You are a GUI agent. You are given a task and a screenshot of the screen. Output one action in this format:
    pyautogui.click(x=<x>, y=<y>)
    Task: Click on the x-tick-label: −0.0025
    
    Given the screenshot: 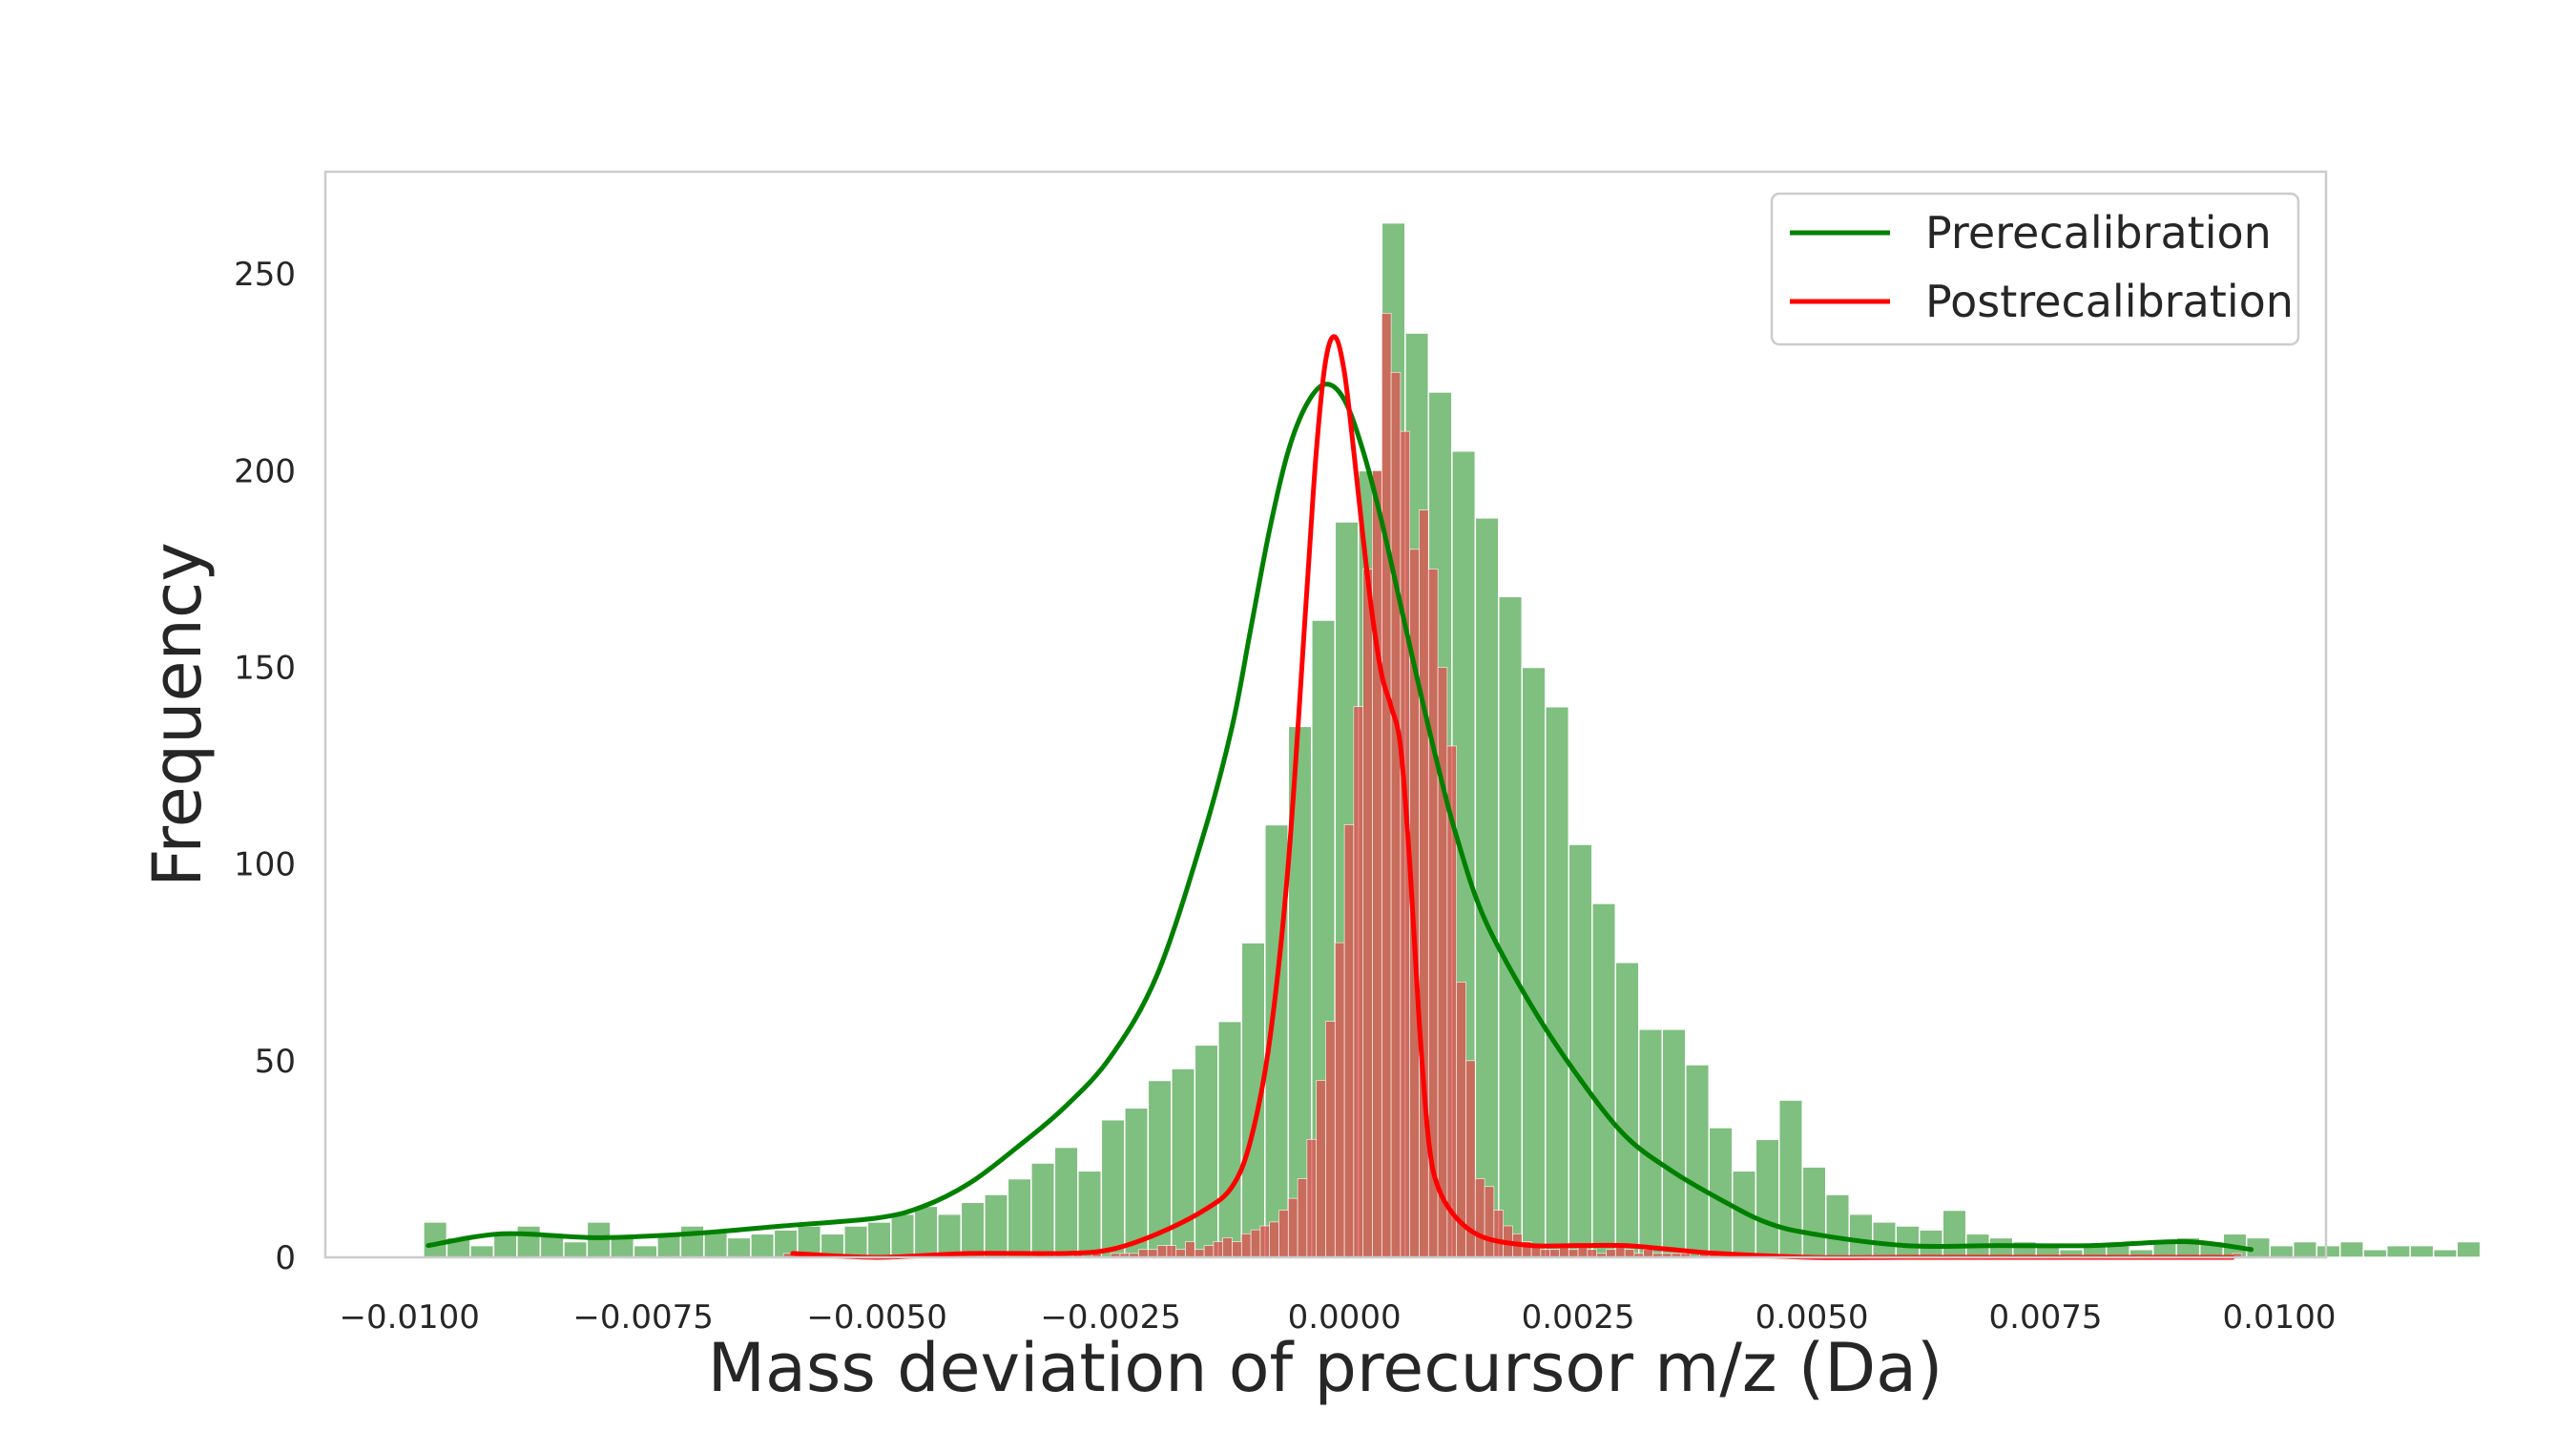 What is the action you would take?
    pyautogui.click(x=1110, y=1317)
    